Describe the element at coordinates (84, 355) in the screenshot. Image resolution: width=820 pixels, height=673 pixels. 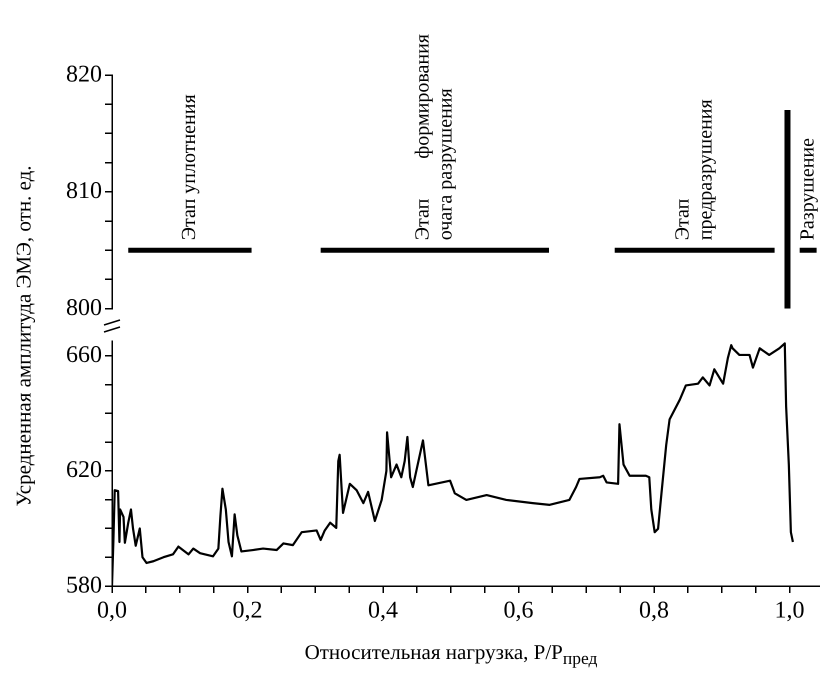
I see `y-tick-label: 660` at that location.